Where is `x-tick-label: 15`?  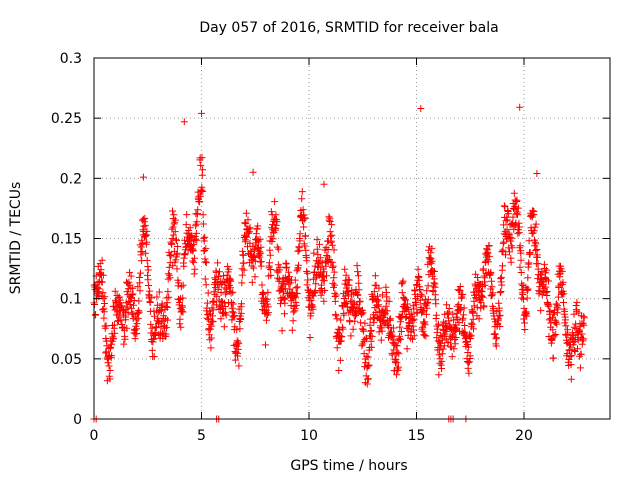
x-tick-label: 15 is located at coordinates (417, 436).